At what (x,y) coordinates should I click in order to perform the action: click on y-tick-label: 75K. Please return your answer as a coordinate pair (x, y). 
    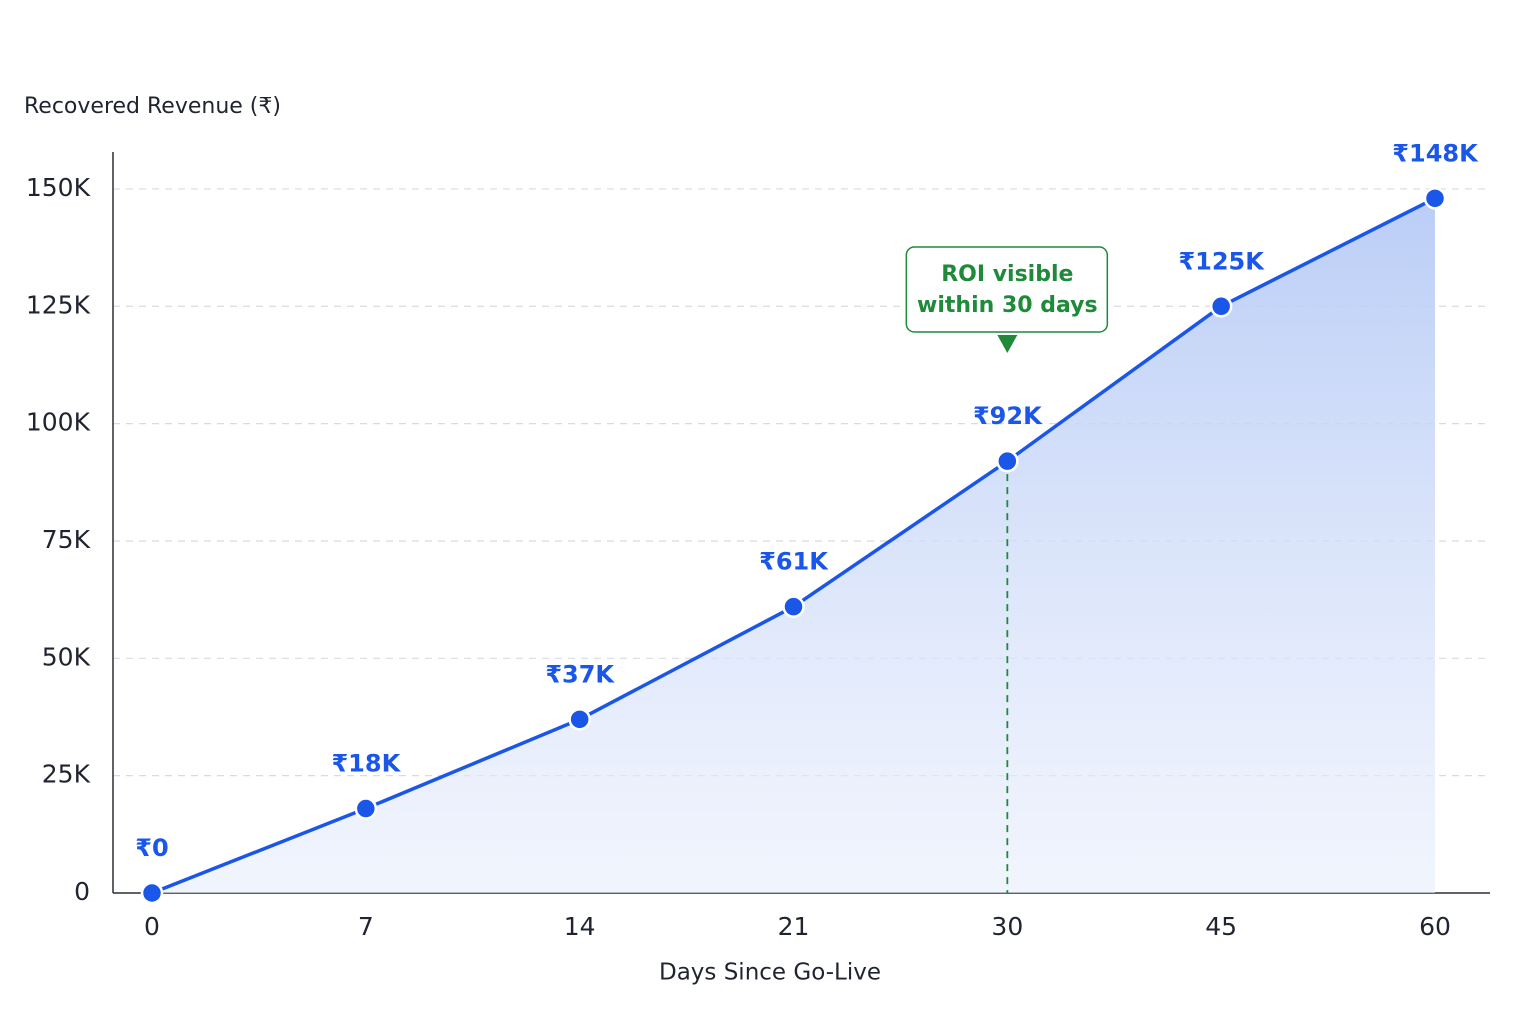
    Looking at the image, I should click on (66, 539).